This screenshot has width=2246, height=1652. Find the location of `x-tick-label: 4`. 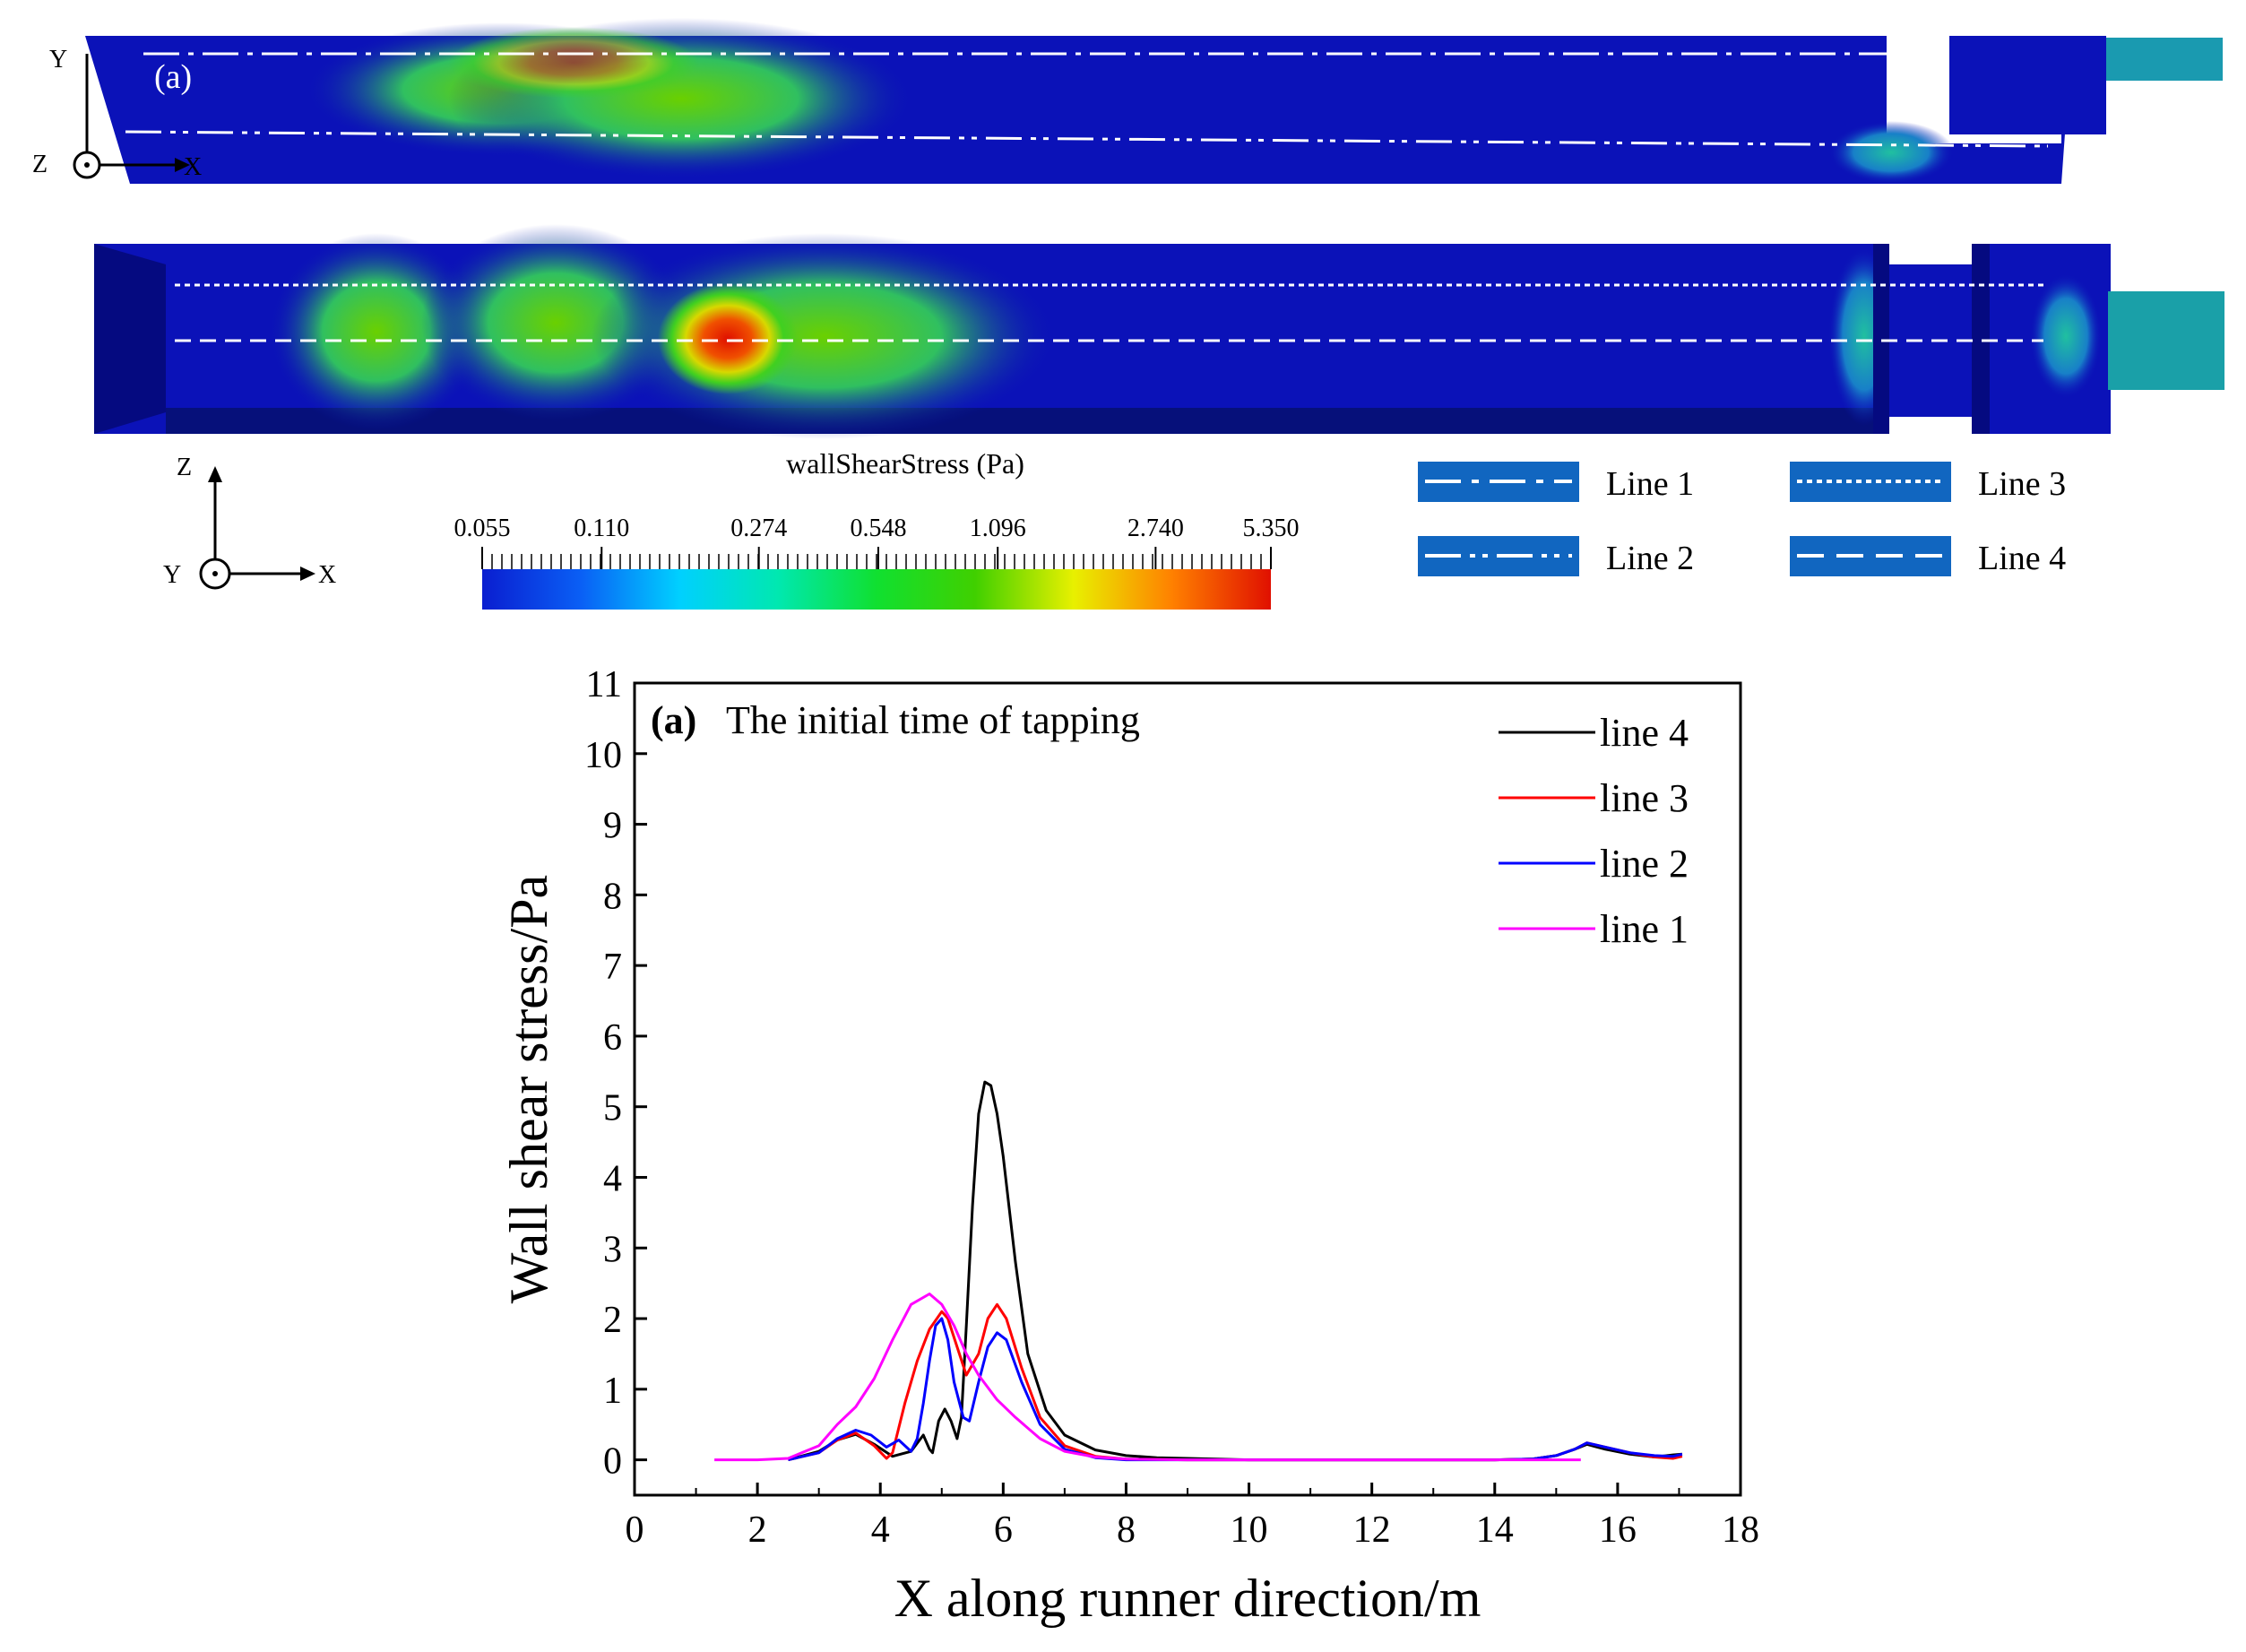

x-tick-label: 4 is located at coordinates (880, 1530).